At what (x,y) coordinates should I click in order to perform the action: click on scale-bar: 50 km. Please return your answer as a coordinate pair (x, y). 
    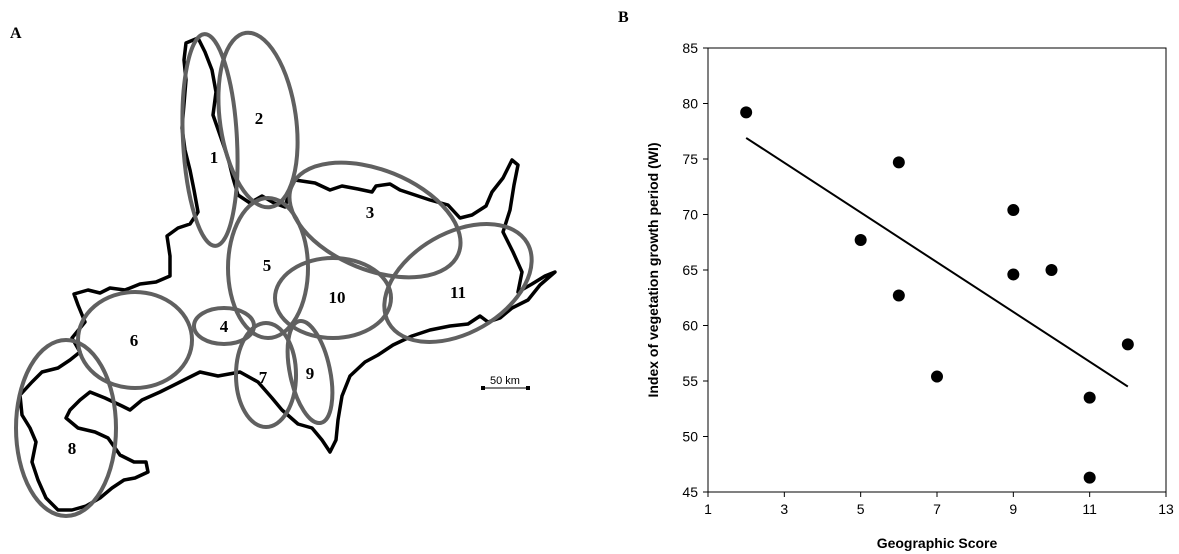
    Looking at the image, I should click on (505, 382).